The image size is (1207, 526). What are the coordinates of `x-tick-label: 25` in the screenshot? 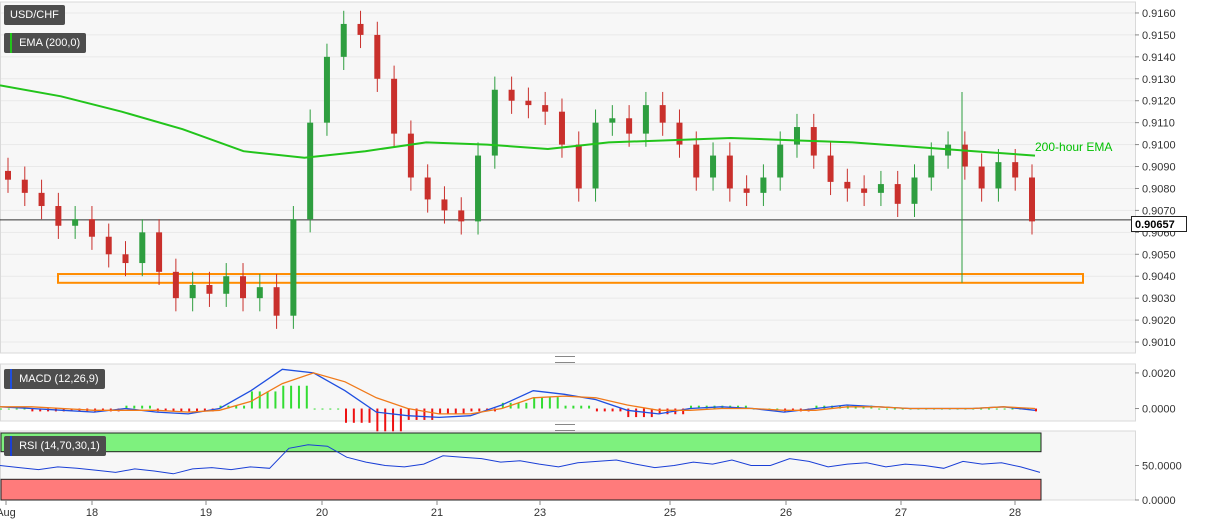 It's located at (670, 513).